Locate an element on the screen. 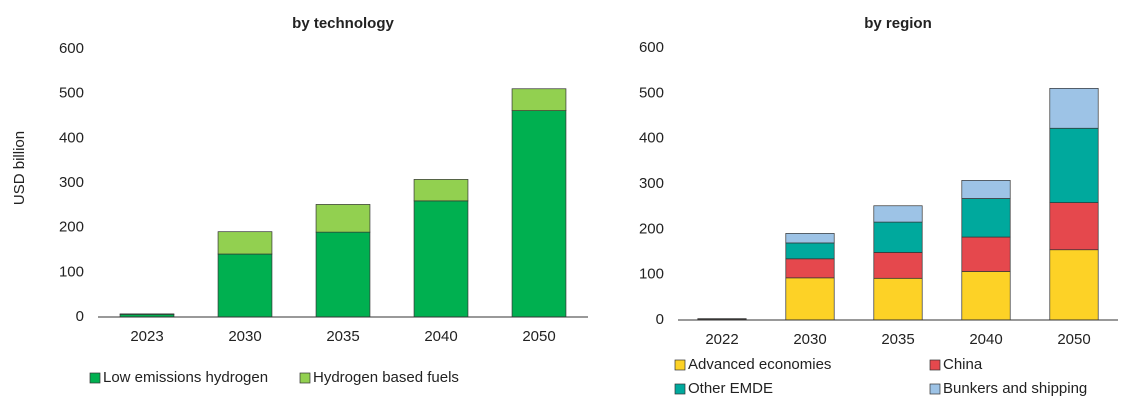  legend-label: Other EMDE is located at coordinates (730, 388).